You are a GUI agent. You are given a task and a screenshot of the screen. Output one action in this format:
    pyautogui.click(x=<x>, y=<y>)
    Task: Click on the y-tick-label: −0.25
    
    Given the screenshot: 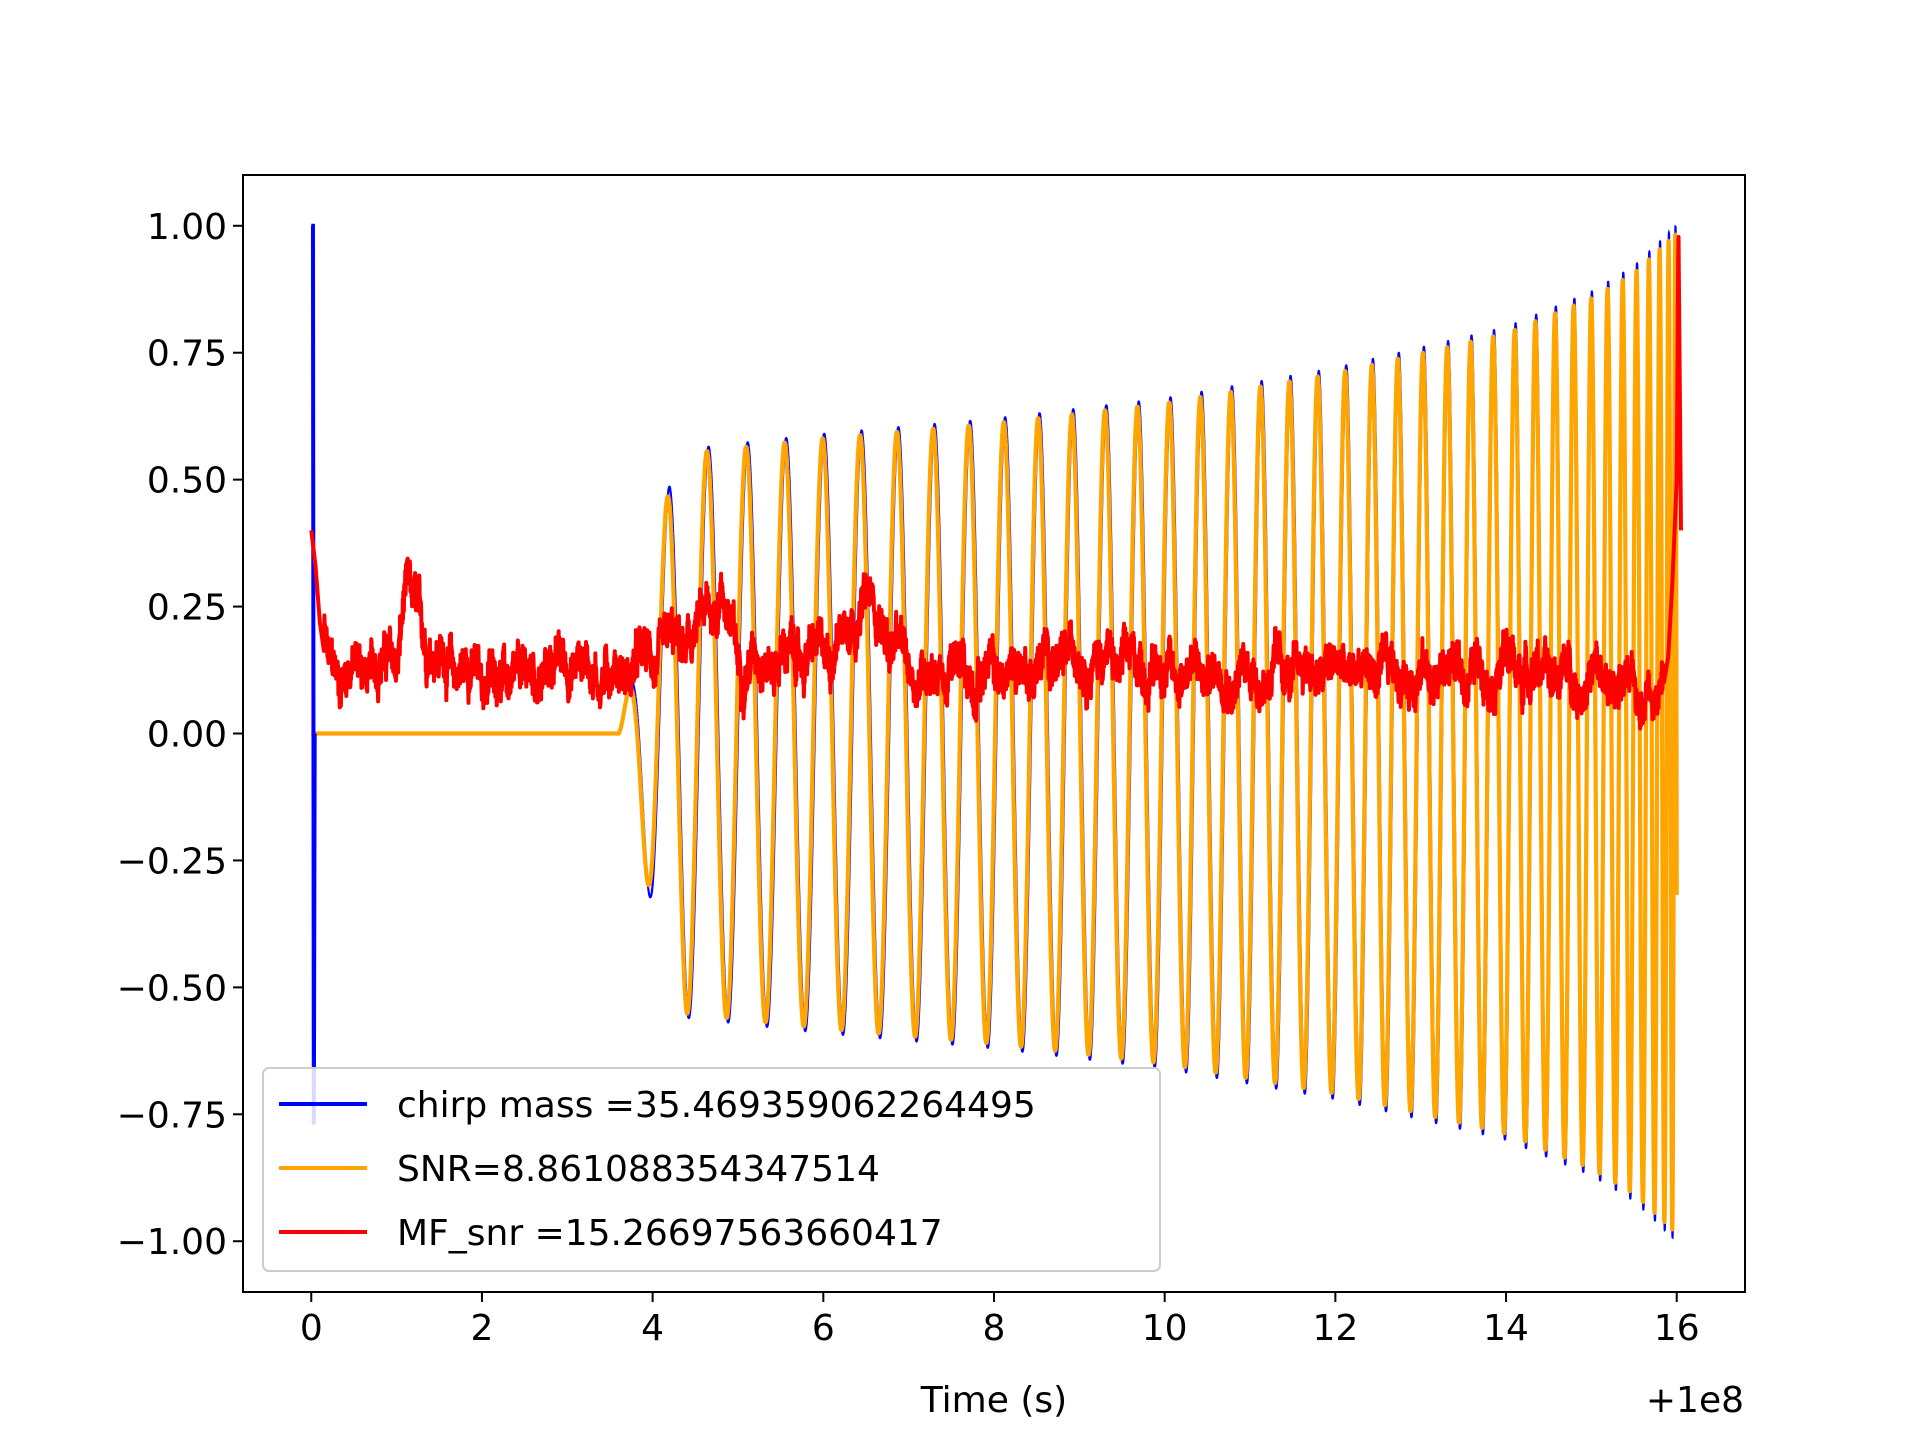 What is the action you would take?
    pyautogui.click(x=172, y=861)
    